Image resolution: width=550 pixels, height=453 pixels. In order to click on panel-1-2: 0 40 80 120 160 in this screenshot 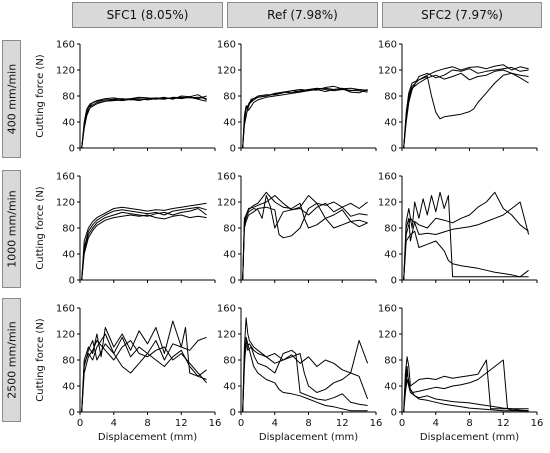, I will do `click(458, 229)`.